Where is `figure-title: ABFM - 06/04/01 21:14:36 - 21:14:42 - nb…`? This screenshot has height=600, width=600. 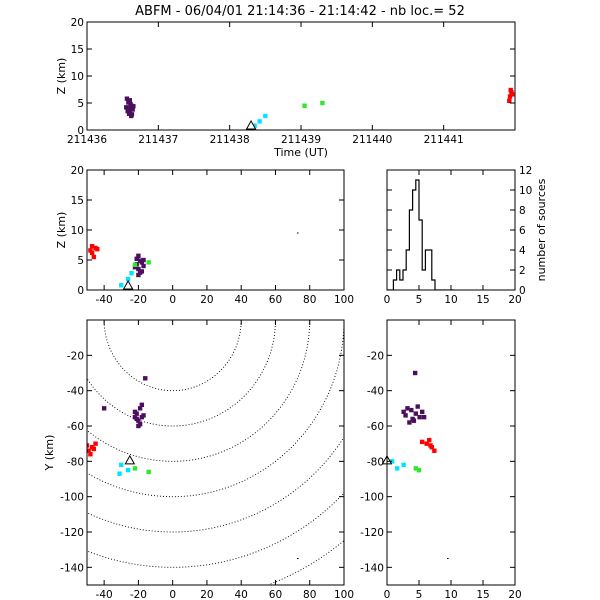 figure-title: ABFM - 06/04/01 21:14:36 - 21:14:42 - nb… is located at coordinates (300, 11).